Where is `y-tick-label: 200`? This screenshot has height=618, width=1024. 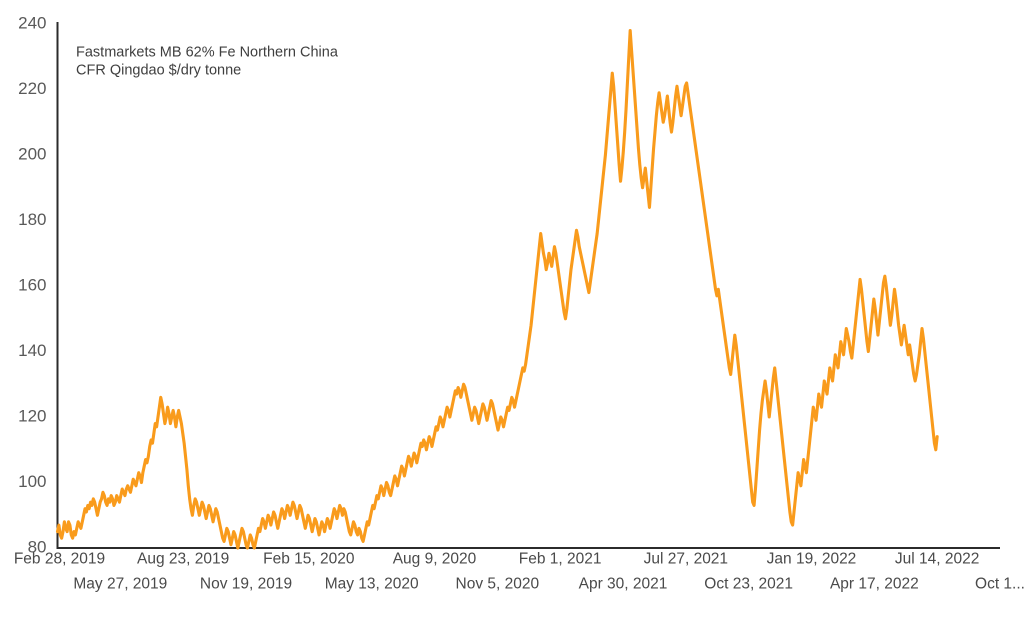
y-tick-label: 200 is located at coordinates (32, 153).